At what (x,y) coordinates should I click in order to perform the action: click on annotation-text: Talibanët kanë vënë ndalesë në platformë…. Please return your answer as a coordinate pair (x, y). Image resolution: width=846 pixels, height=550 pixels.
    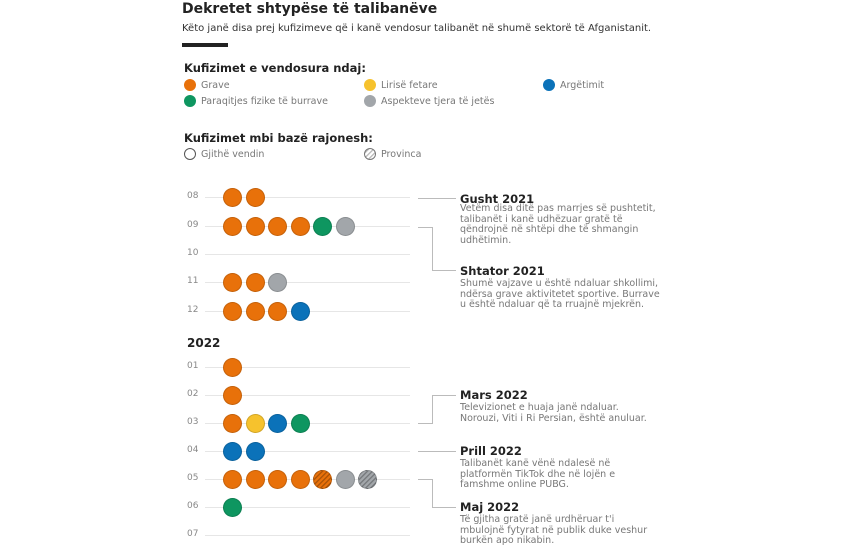
    Looking at the image, I should click on (538, 474).